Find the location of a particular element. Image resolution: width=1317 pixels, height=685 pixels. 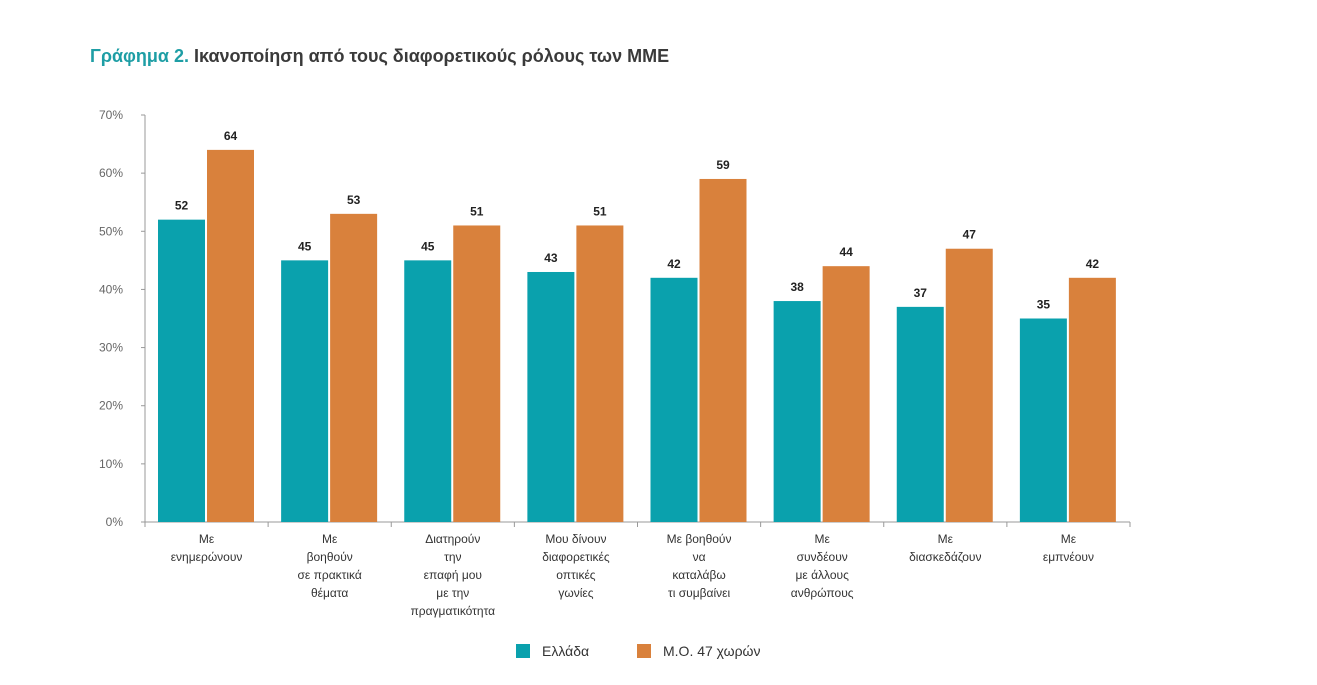

y-tick-label: 0% is located at coordinates (115, 522).